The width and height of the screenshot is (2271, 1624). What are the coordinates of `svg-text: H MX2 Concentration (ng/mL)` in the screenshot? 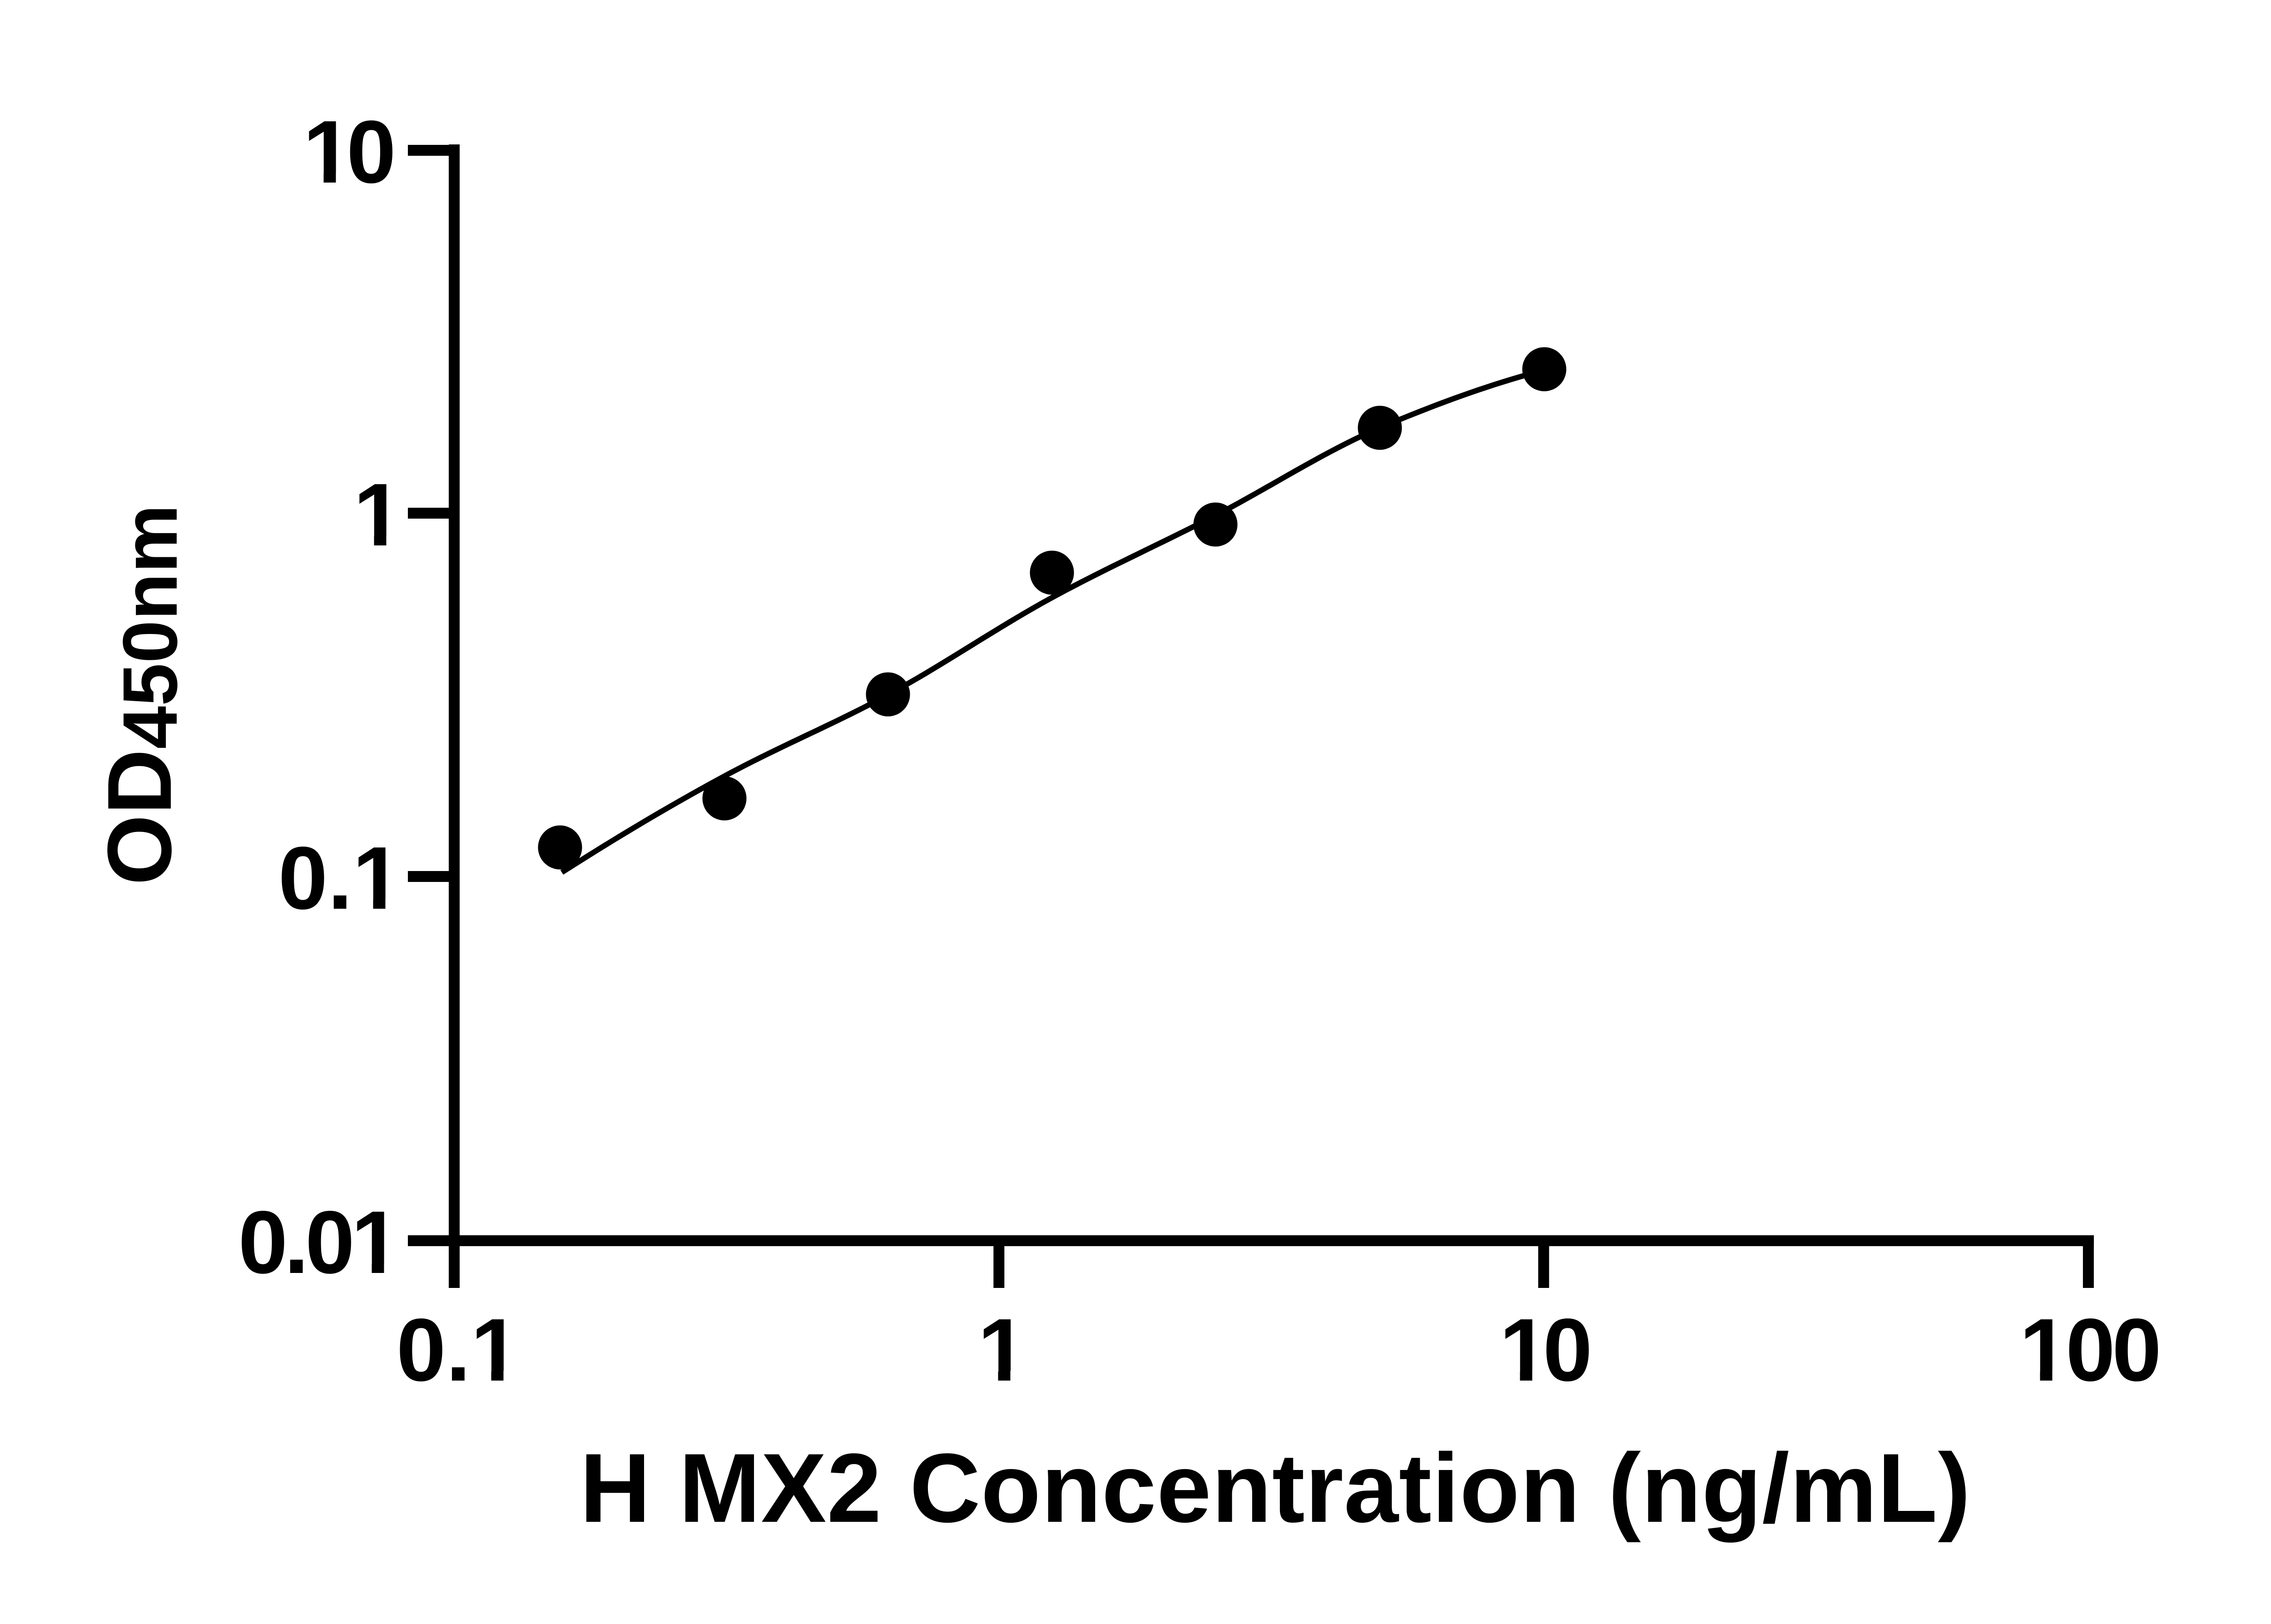 It's located at (1275, 1488).